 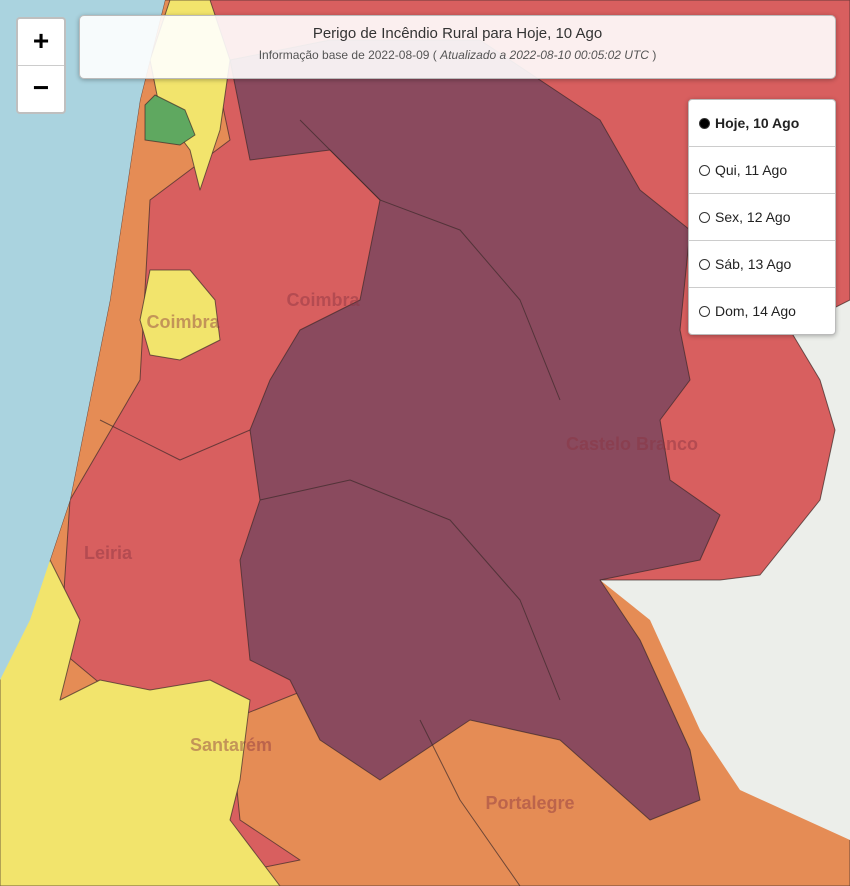 What do you see at coordinates (347, 55) in the screenshot?
I see `subtitle-base: Informação base de 2022-08-09 (` at bounding box center [347, 55].